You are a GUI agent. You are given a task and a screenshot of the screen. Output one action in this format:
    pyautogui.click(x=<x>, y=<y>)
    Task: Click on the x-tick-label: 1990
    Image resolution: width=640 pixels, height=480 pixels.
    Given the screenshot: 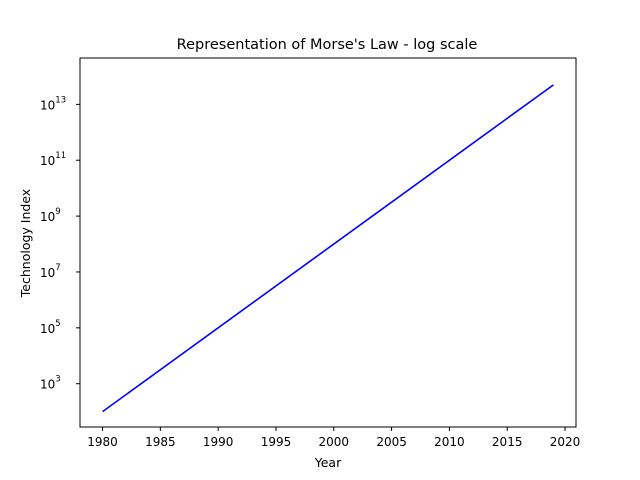 What is the action you would take?
    pyautogui.click(x=218, y=442)
    